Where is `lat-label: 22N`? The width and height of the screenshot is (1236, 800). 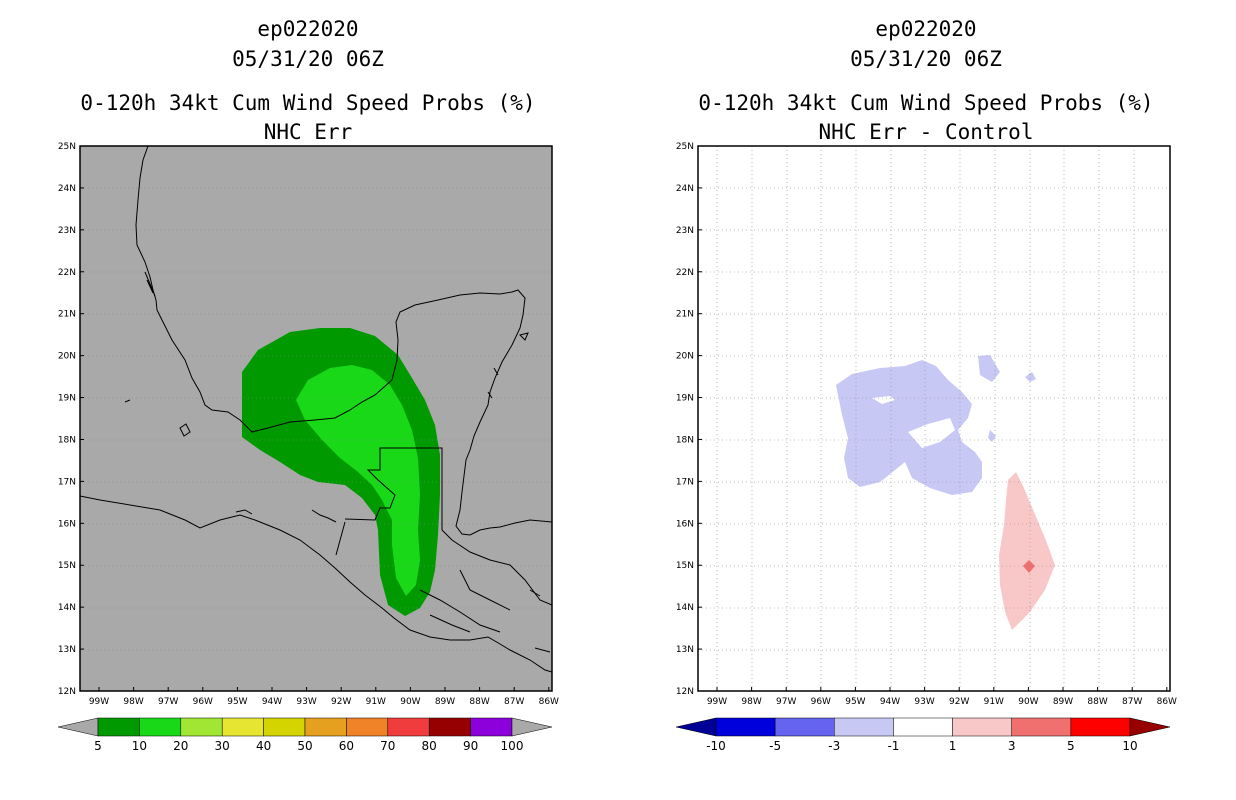
lat-label: 22N is located at coordinates (67, 273).